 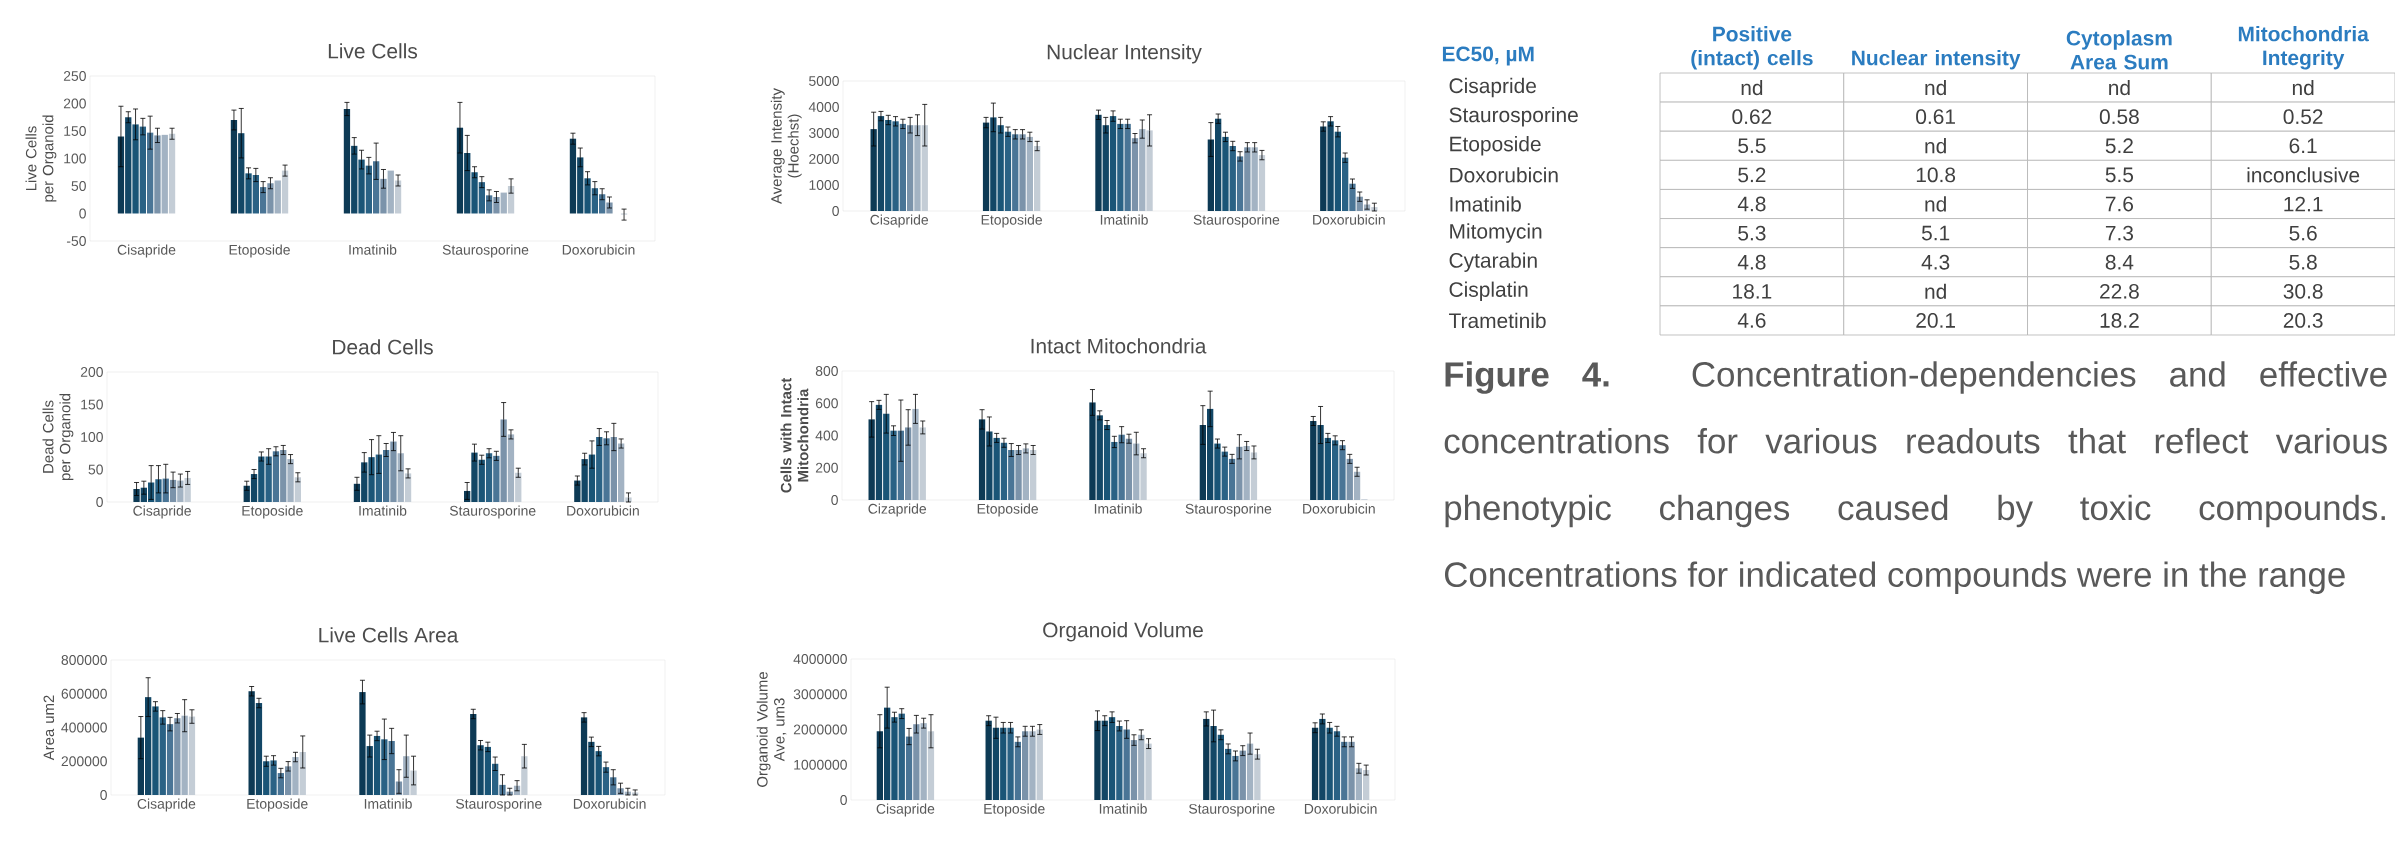 What do you see at coordinates (1935, 233) in the screenshot?
I see `text: 5.1` at bounding box center [1935, 233].